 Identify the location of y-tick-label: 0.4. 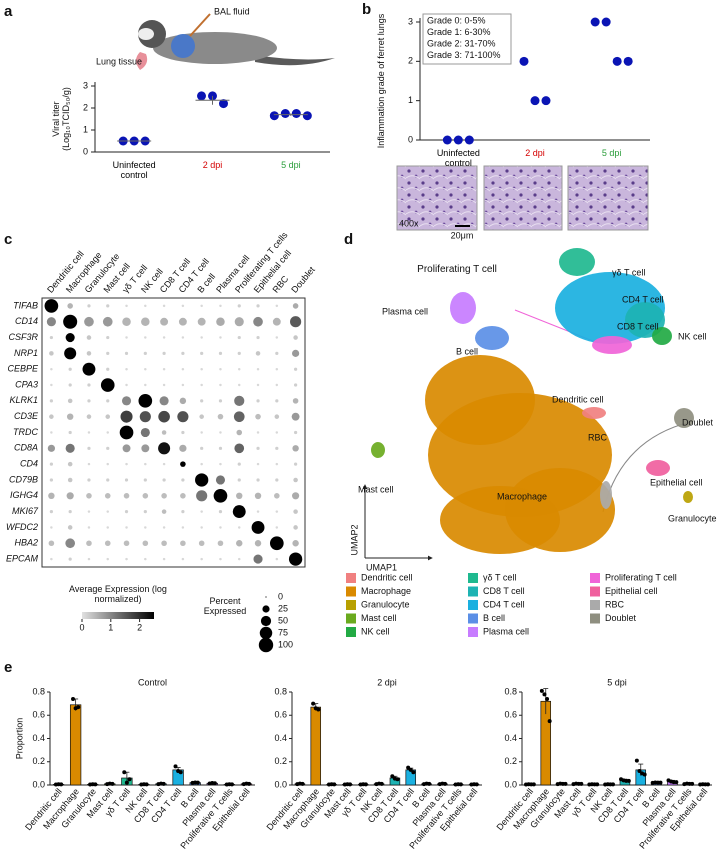
(280, 738).